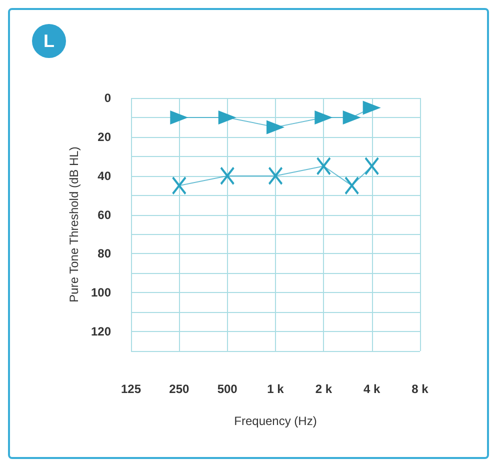 The image size is (499, 469). What do you see at coordinates (275, 421) in the screenshot?
I see `x-axis-title: Frequency (Hz)` at bounding box center [275, 421].